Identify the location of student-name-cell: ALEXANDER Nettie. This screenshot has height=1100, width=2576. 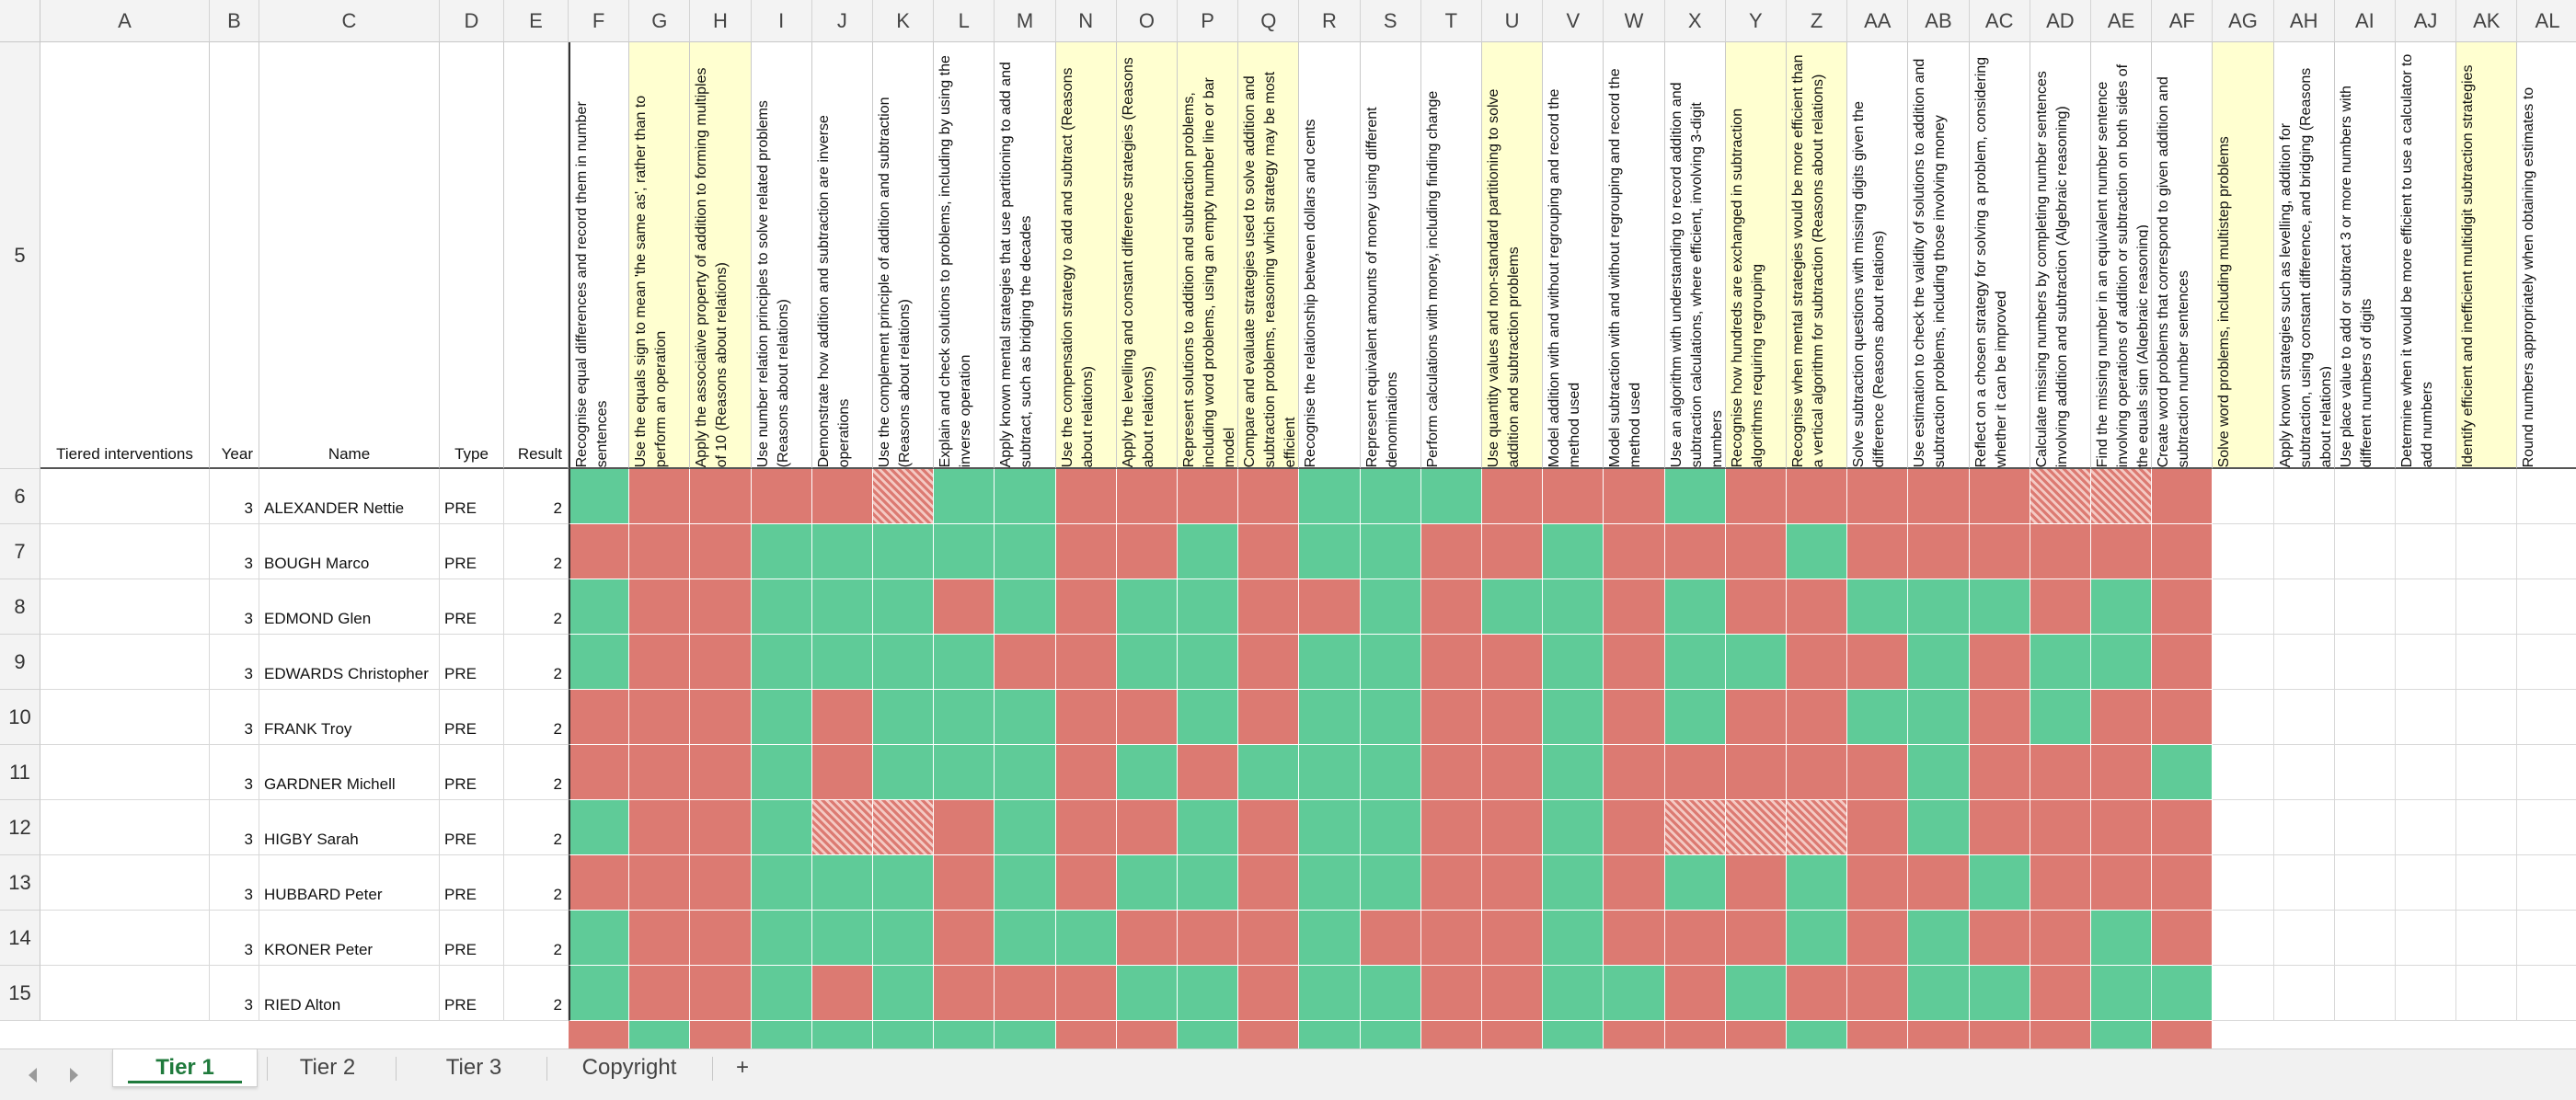
(349, 496).